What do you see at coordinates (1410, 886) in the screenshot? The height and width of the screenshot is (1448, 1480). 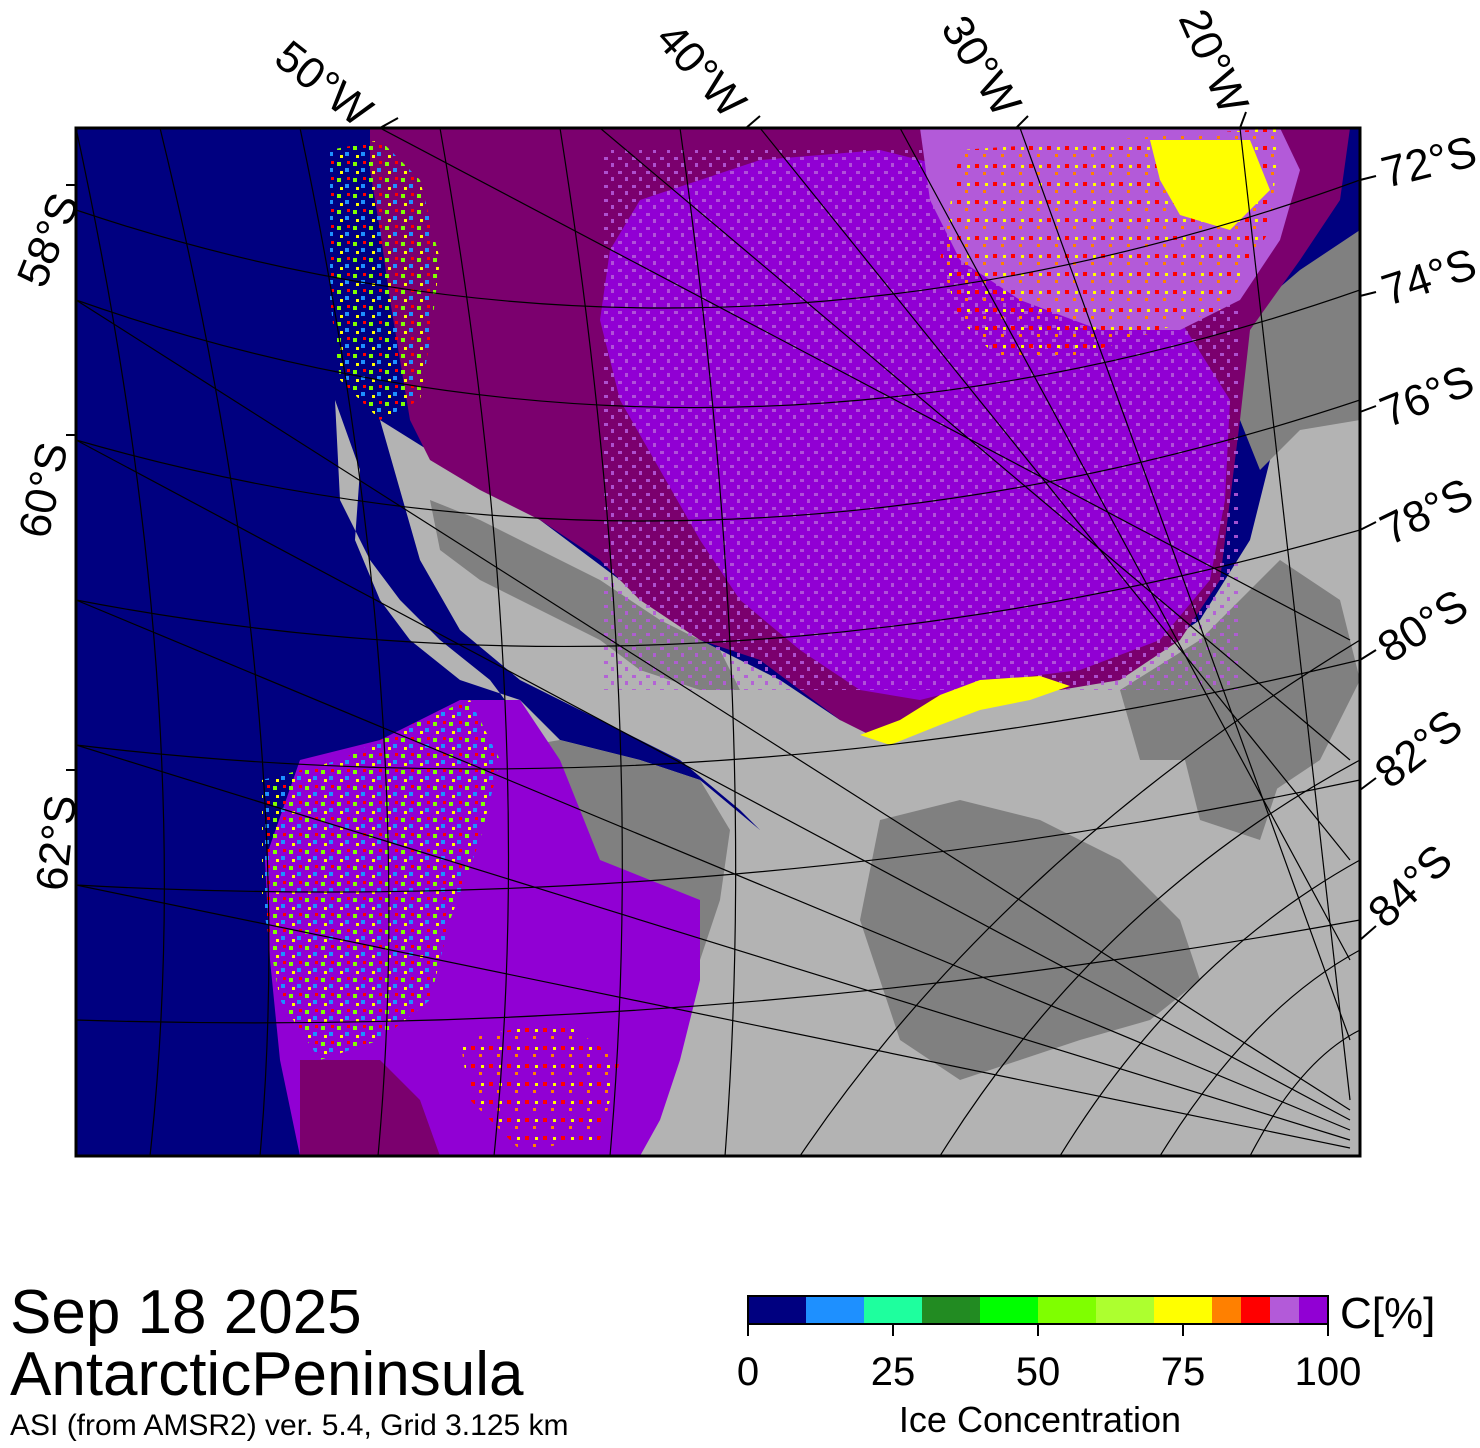 I see `lat-label-84s: 84°S` at bounding box center [1410, 886].